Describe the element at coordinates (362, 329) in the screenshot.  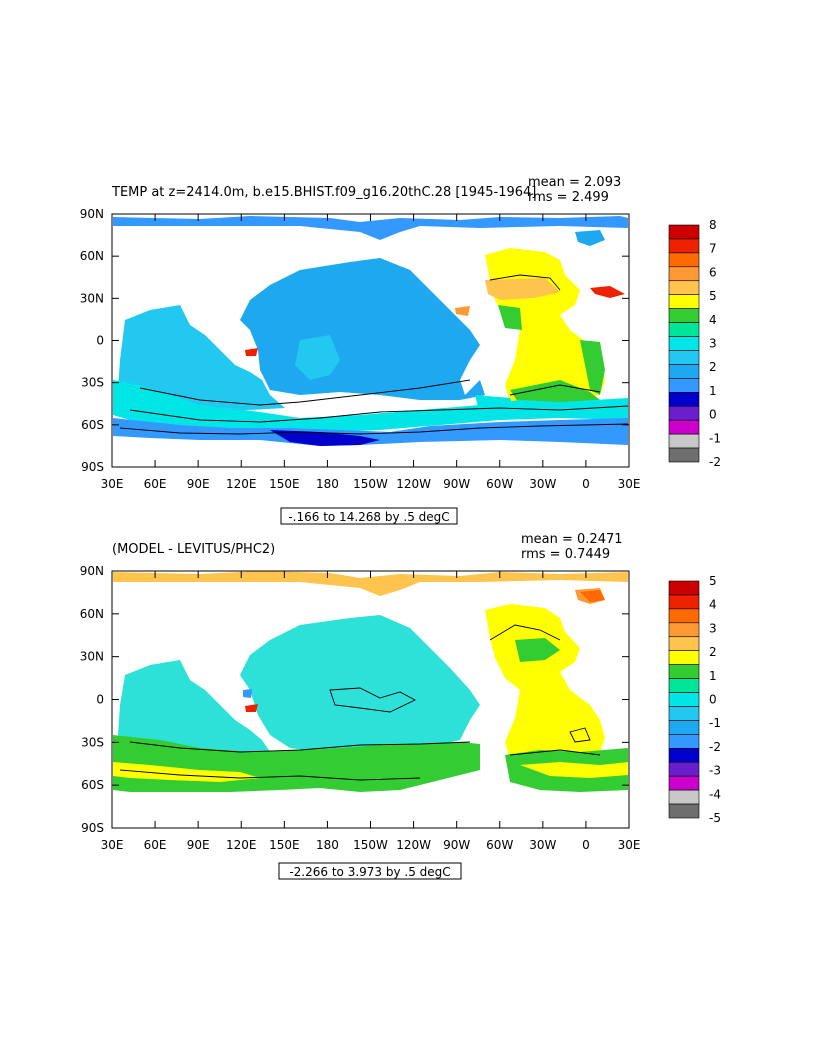
I see `pacific-region` at that location.